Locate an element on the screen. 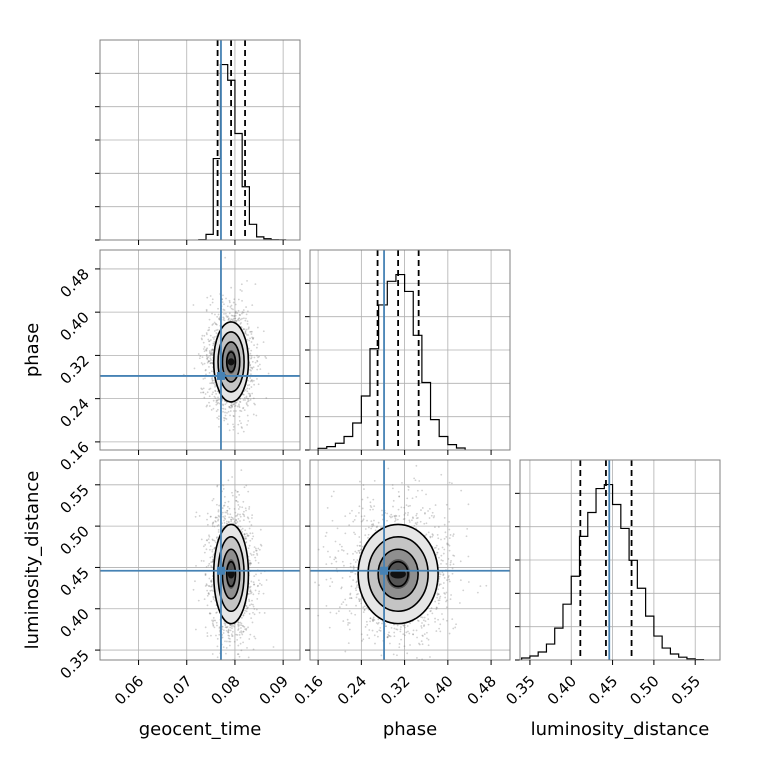 This screenshot has width=760, height=760. panel-geocent-time-luminosity-distance: 0.06 0.07 0.08 0.09 0.35 0.40 0.45 0.50 0.55 is located at coordinates (178, 583).